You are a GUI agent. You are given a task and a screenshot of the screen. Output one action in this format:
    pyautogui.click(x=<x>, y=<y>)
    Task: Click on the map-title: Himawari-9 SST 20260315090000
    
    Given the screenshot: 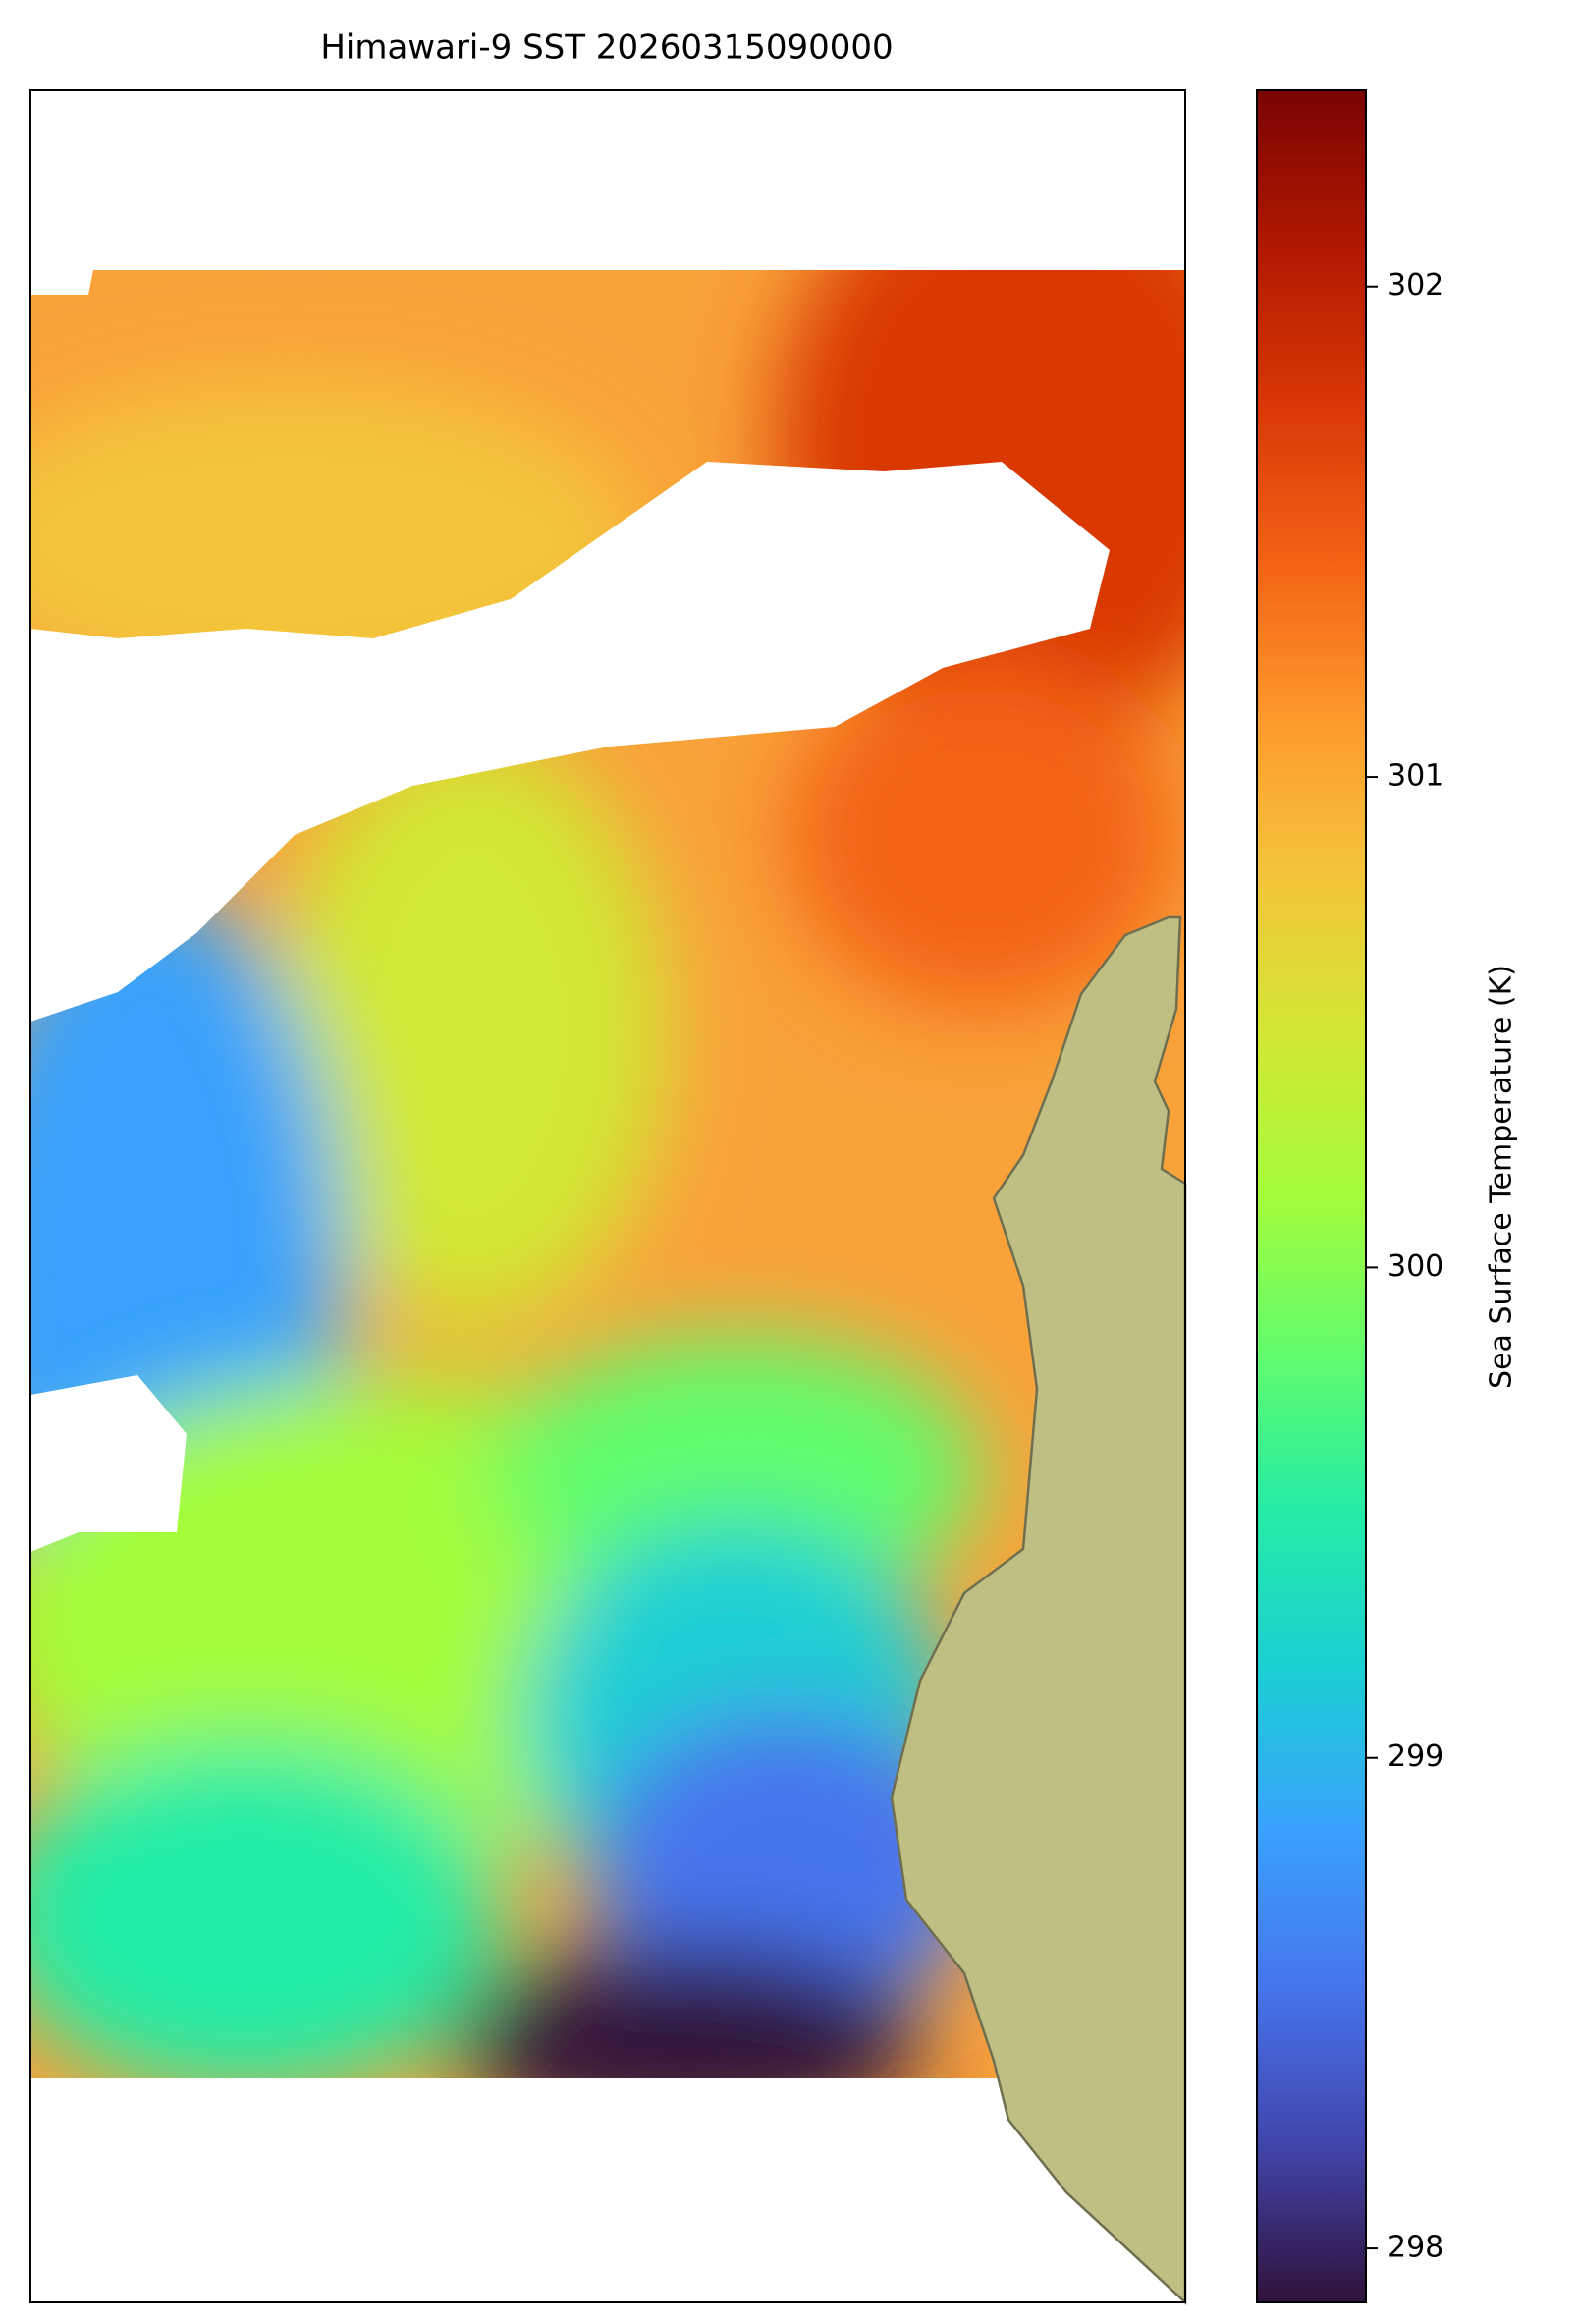 What is the action you would take?
    pyautogui.click(x=606, y=48)
    